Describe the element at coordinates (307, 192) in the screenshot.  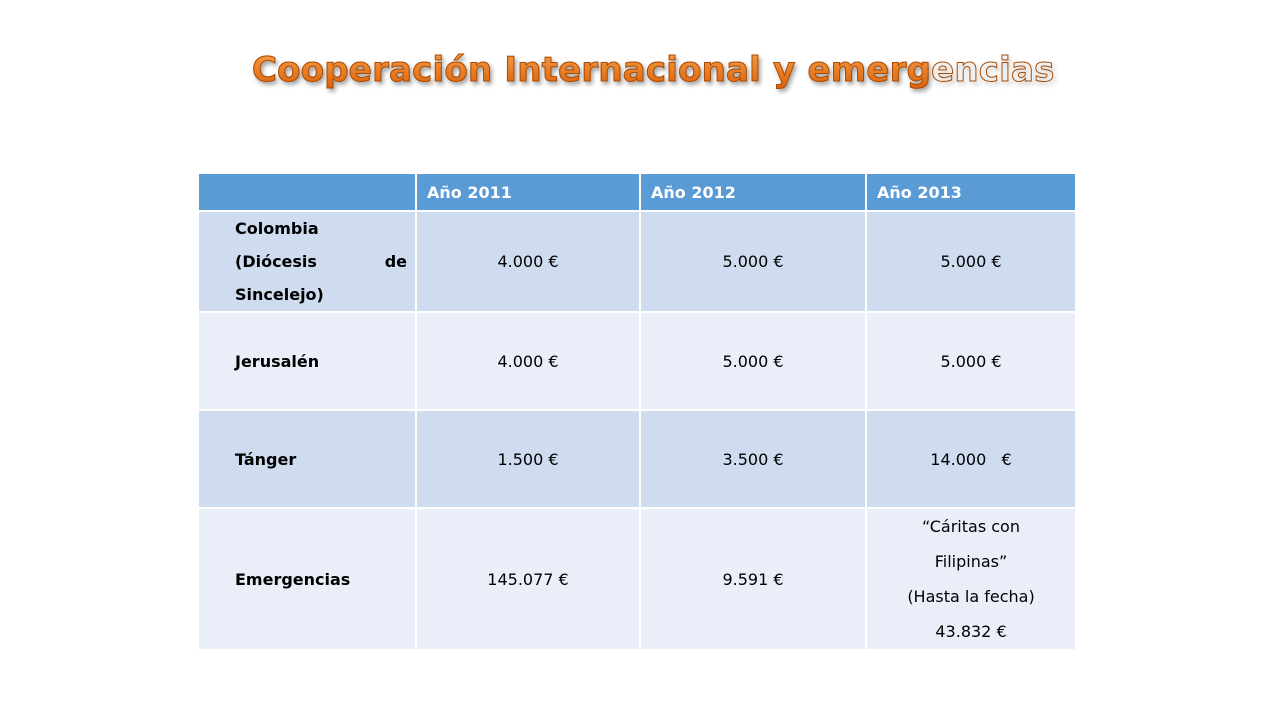
I see `header-cell-blank` at that location.